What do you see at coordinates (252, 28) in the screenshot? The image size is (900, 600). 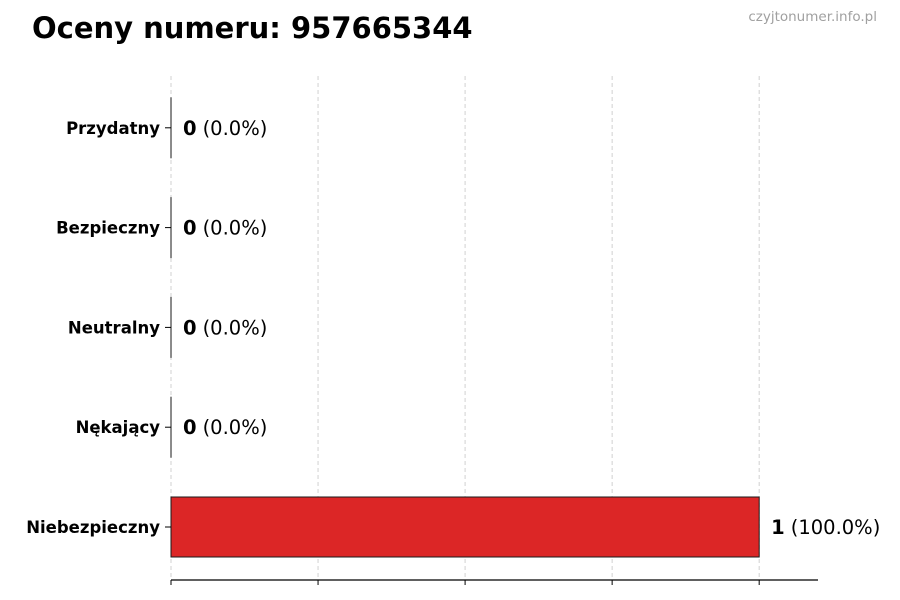 I see `chart-title: Oceny numeru: 957665344` at bounding box center [252, 28].